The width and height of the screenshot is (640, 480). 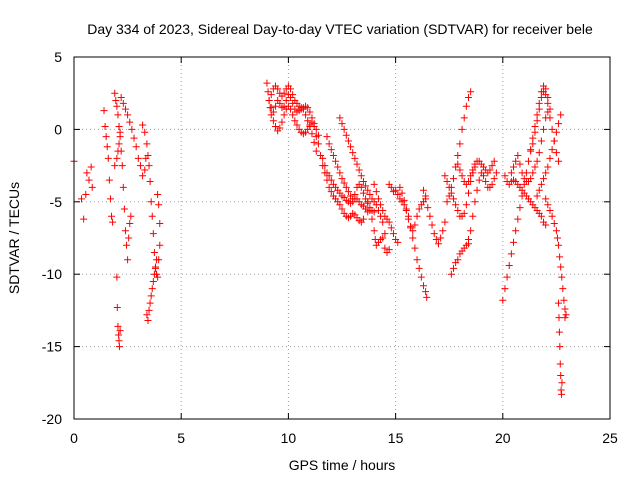 I want to click on x-tick-label: 5, so click(x=181, y=438).